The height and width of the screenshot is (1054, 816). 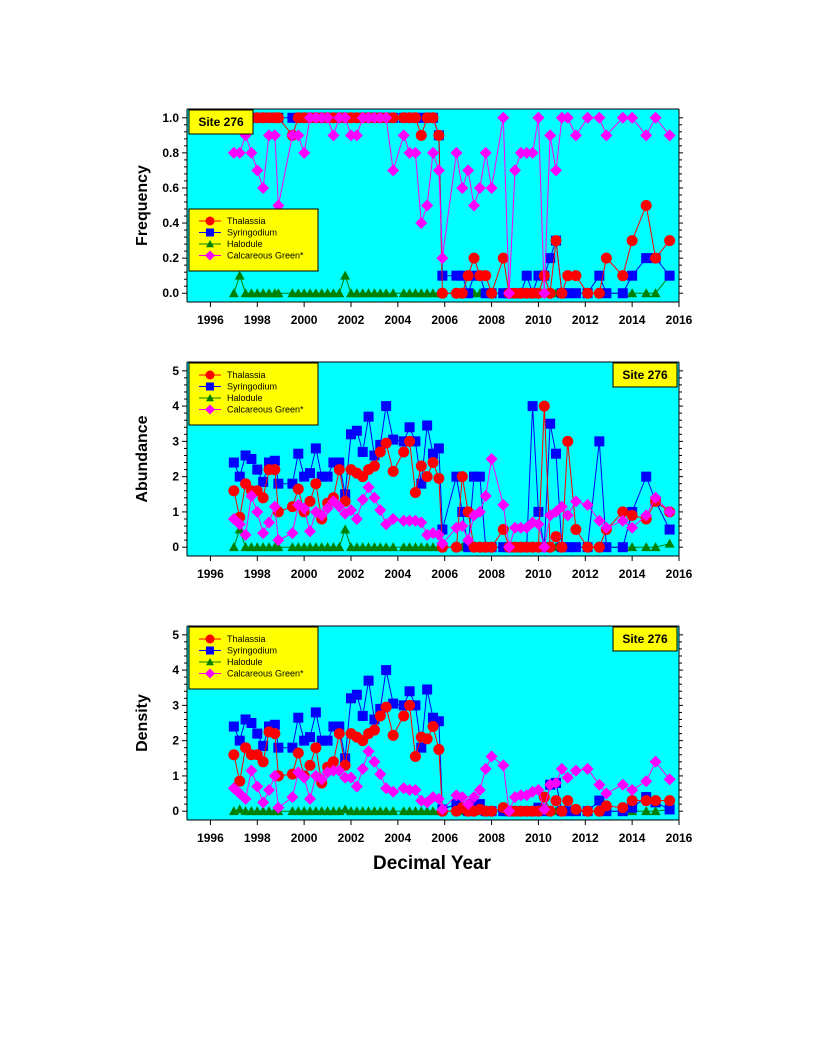 What do you see at coordinates (257, 574) in the screenshot?
I see `x-tick-label: 1998` at bounding box center [257, 574].